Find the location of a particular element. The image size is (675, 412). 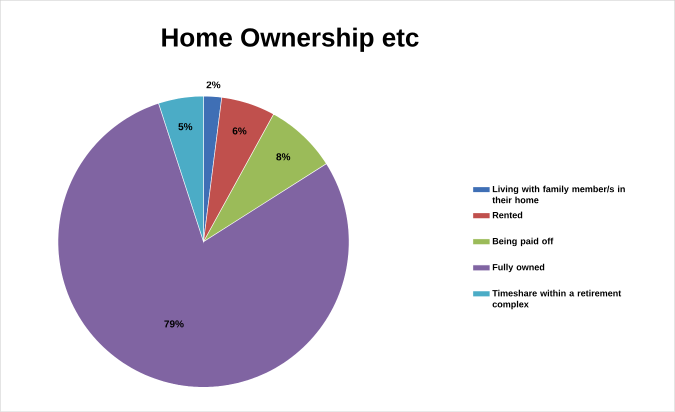

legend-label: Living with family member/s in their home is located at coordinates (558, 195).